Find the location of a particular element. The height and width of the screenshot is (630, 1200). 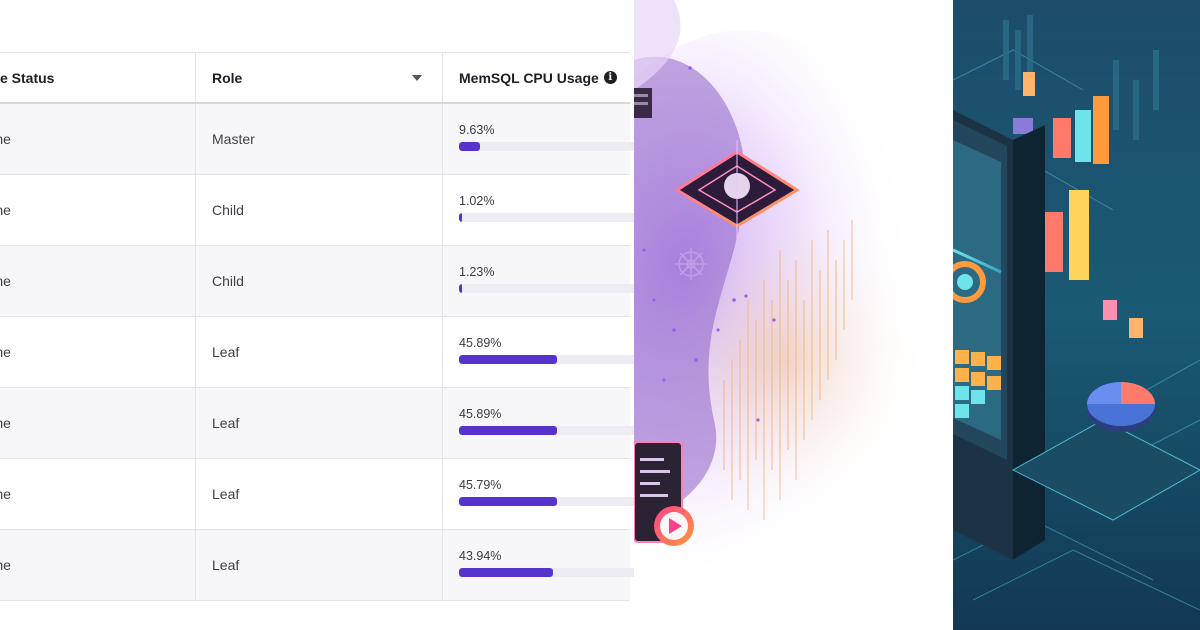

table-row: titions Online Leaf 43.94% is located at coordinates (317, 565).